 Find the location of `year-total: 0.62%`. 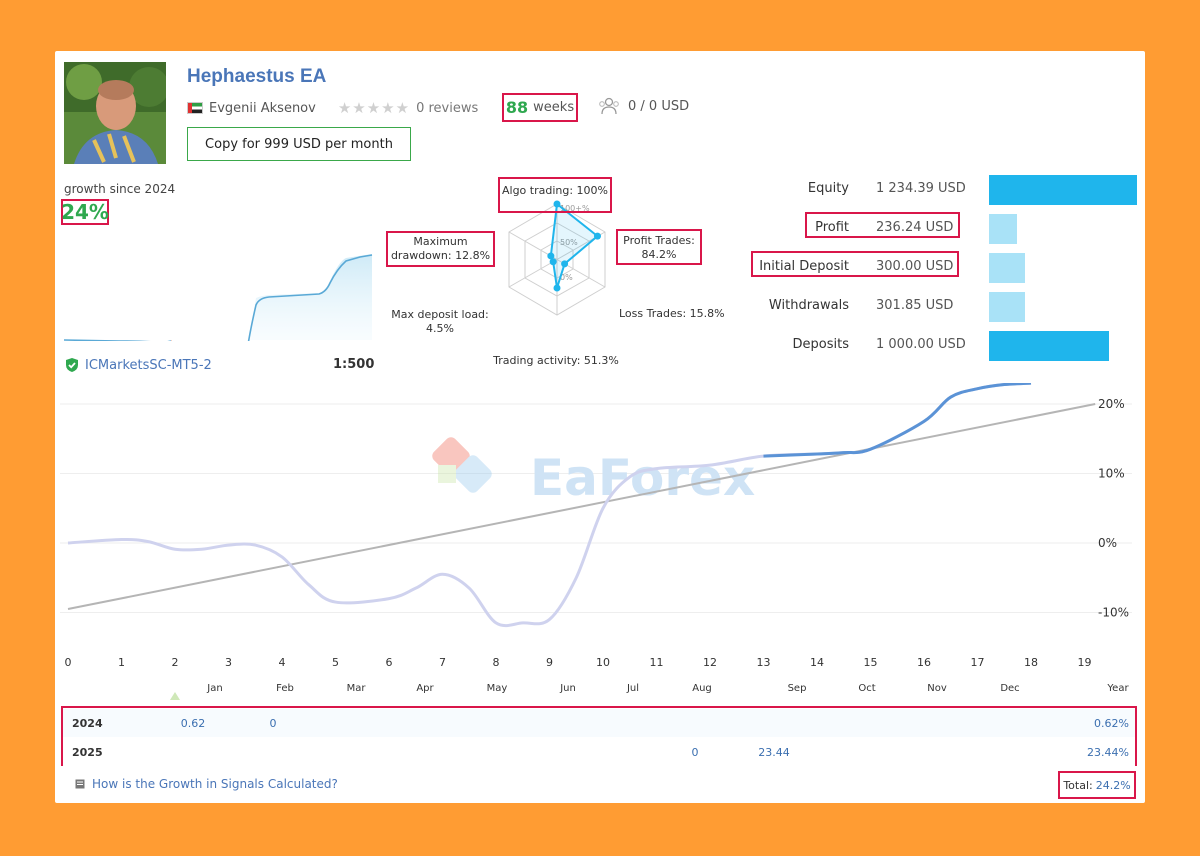

year-total: 0.62% is located at coordinates (1111, 723).